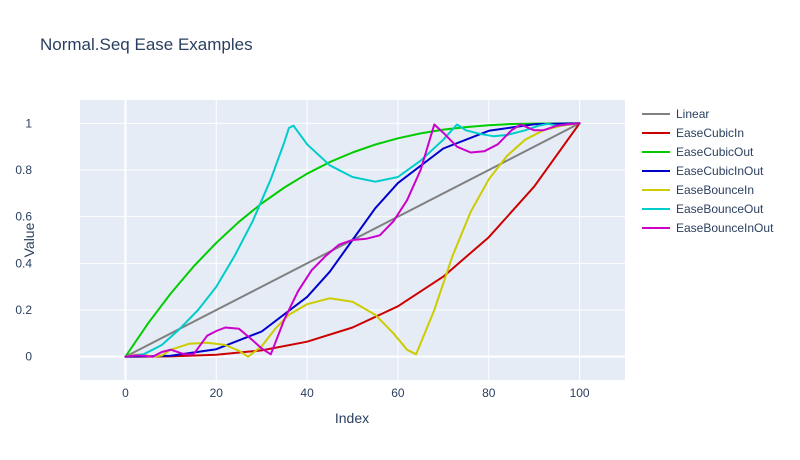 The image size is (800, 460). What do you see at coordinates (725, 228) in the screenshot?
I see `legend-label: EaseBounceInOut` at bounding box center [725, 228].